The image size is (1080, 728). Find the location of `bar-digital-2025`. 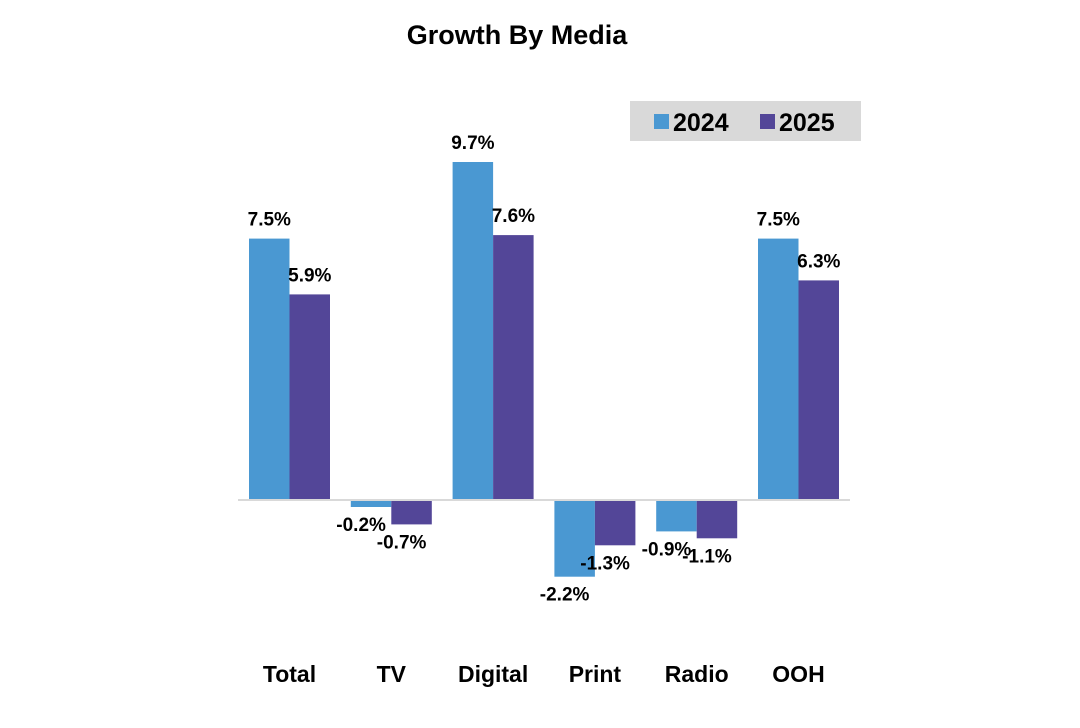

bar-digital-2025 is located at coordinates (513, 367).